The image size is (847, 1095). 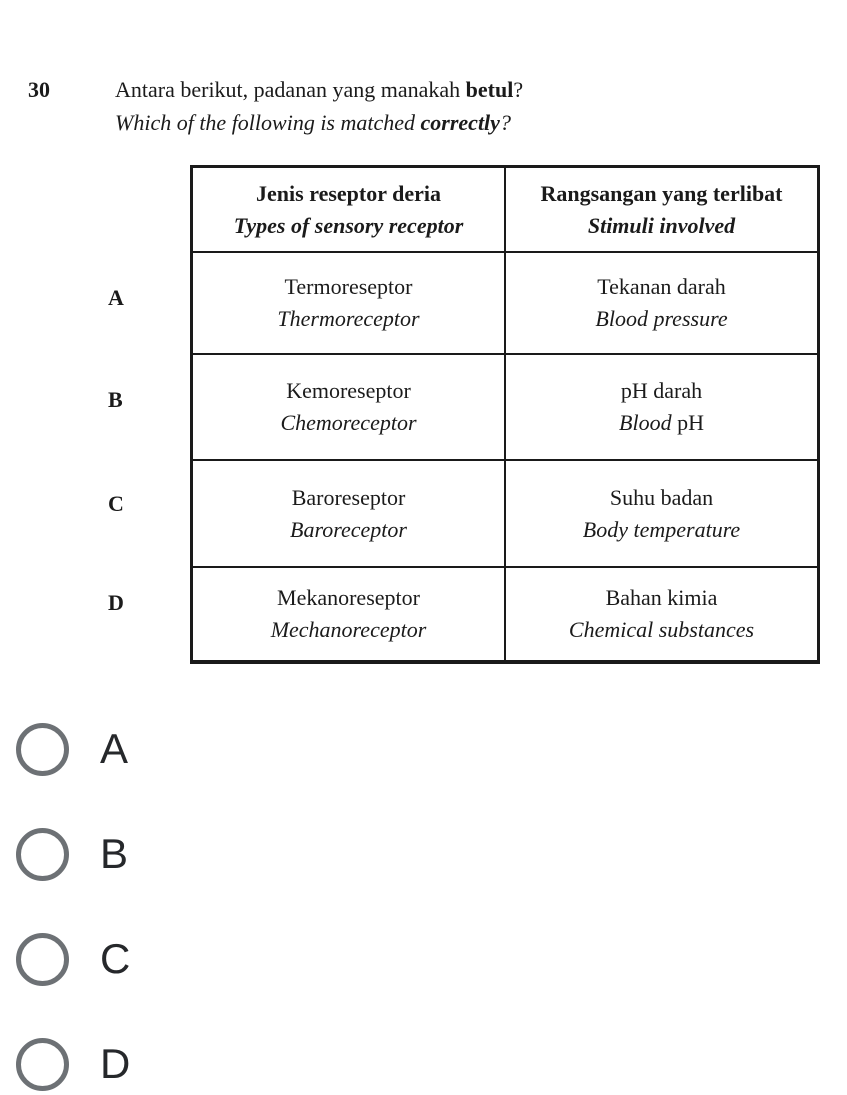 What do you see at coordinates (661, 390) in the screenshot?
I see `stimulus-b-malay: pH darah` at bounding box center [661, 390].